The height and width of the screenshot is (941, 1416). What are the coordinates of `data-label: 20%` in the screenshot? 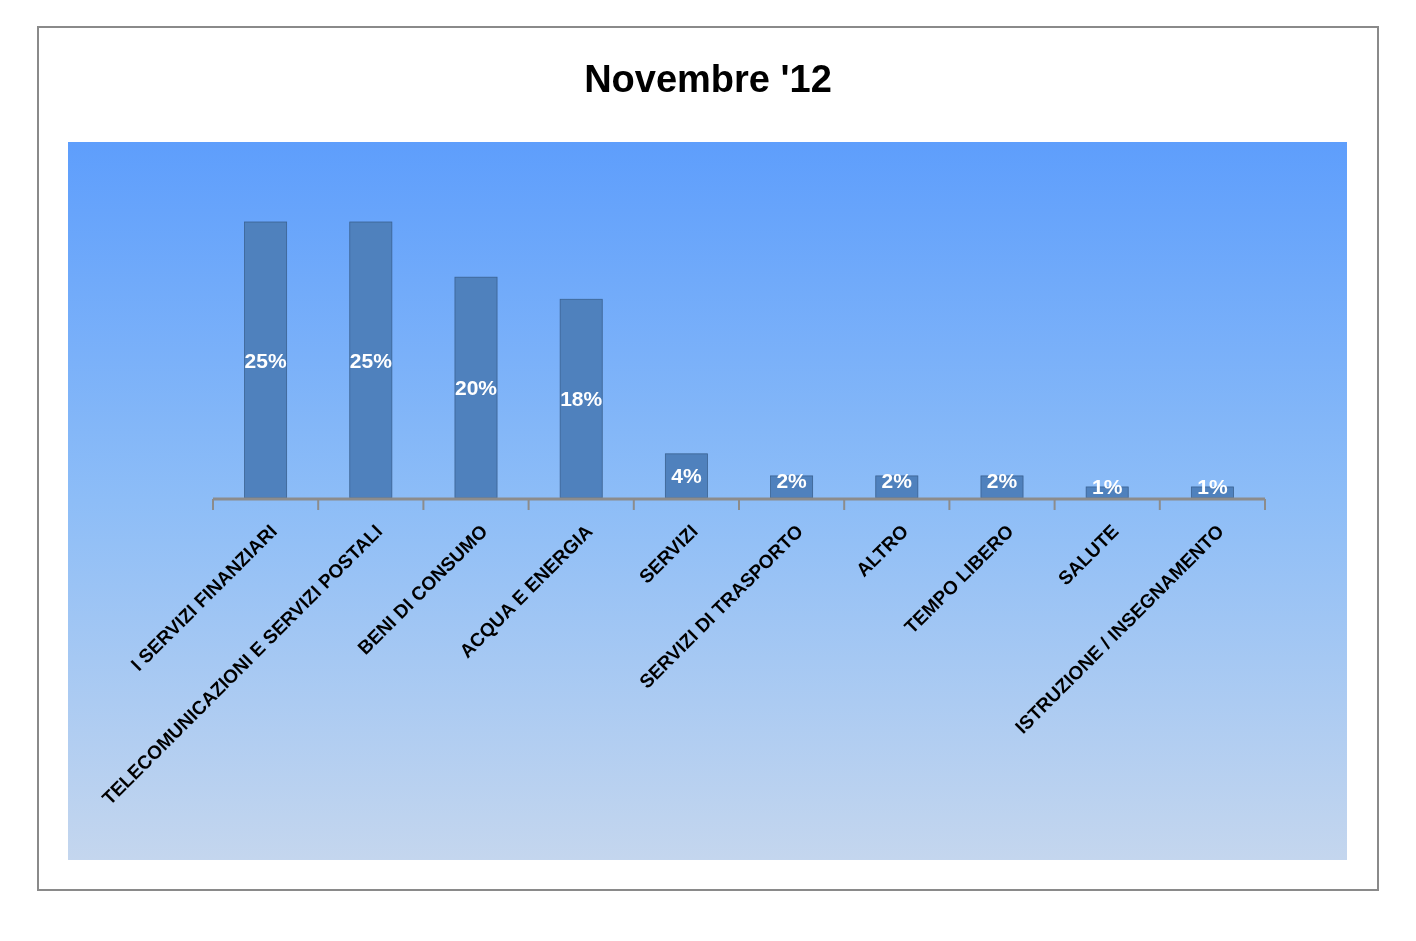 It's located at (476, 388).